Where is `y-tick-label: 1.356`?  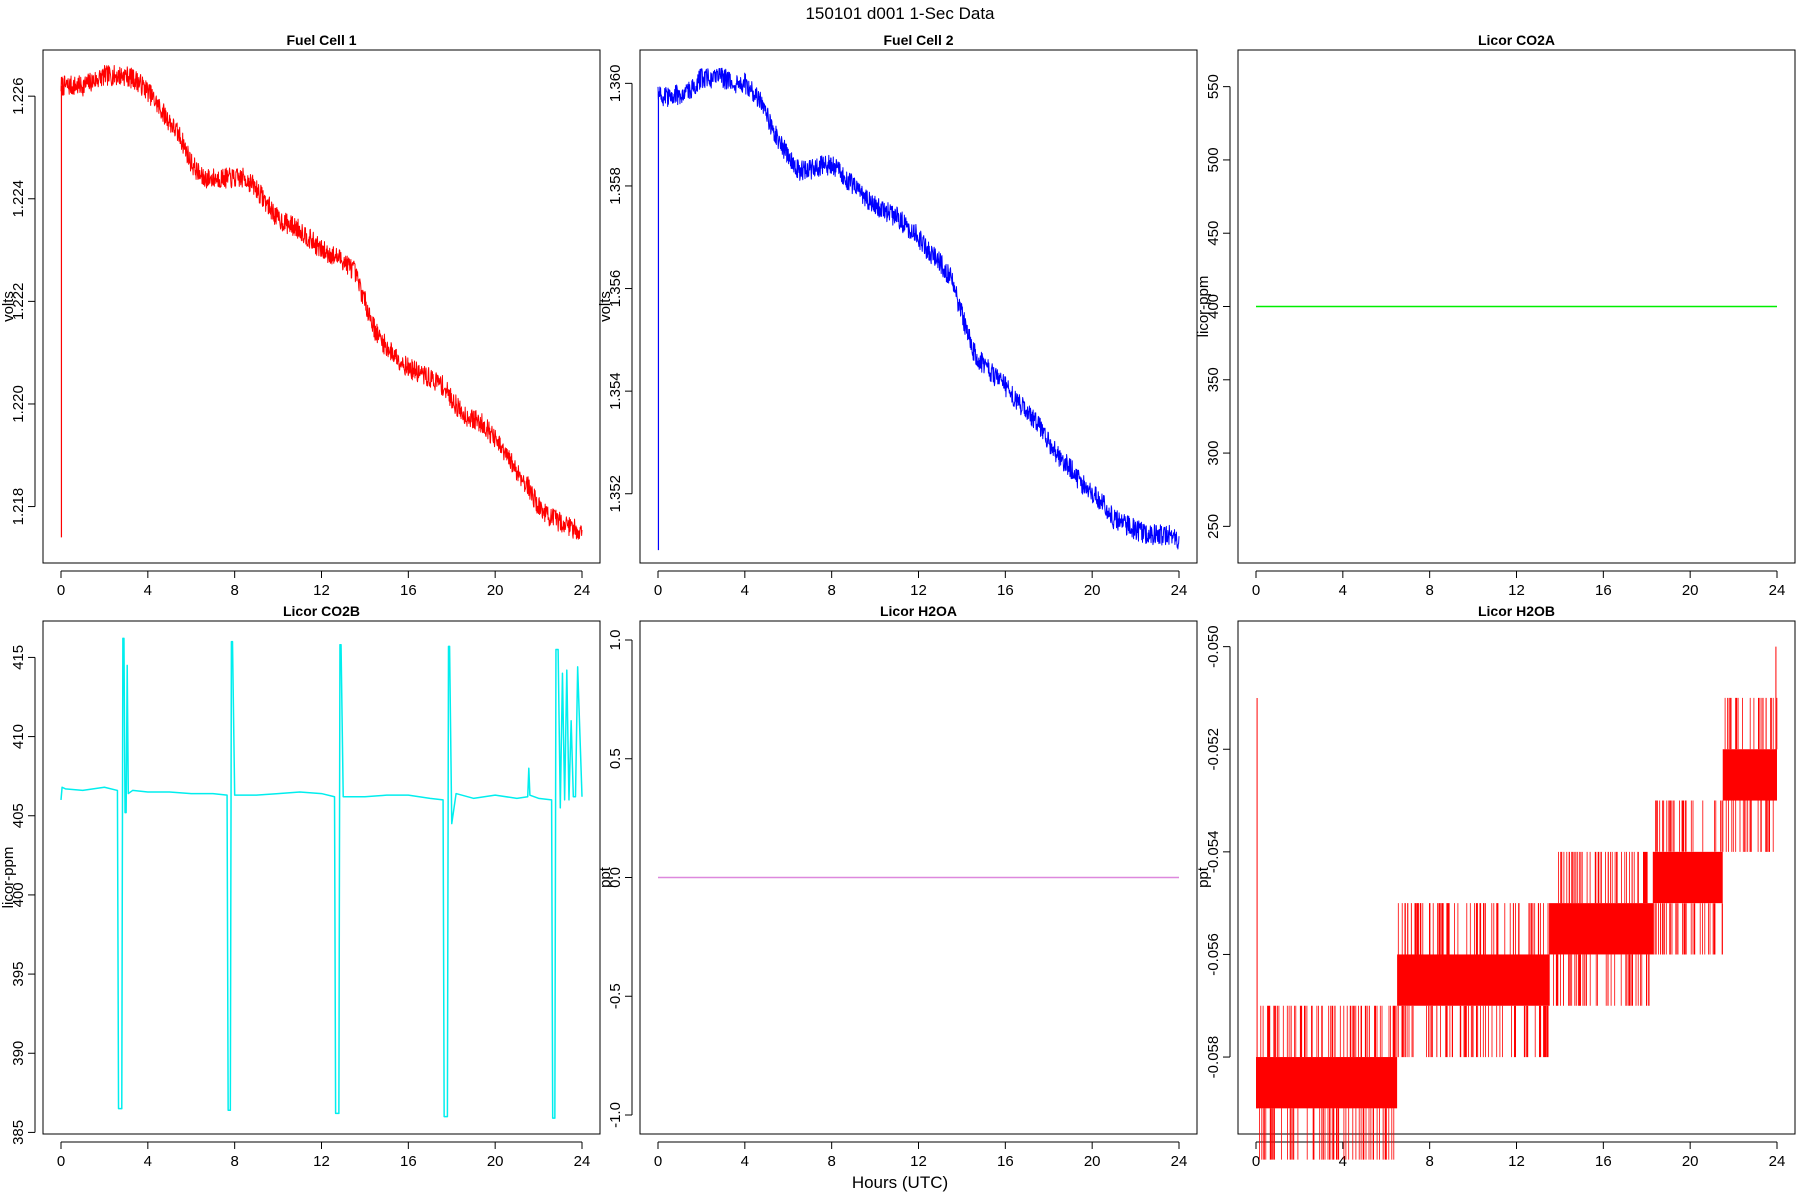
y-tick-label: 1.356 is located at coordinates (615, 289).